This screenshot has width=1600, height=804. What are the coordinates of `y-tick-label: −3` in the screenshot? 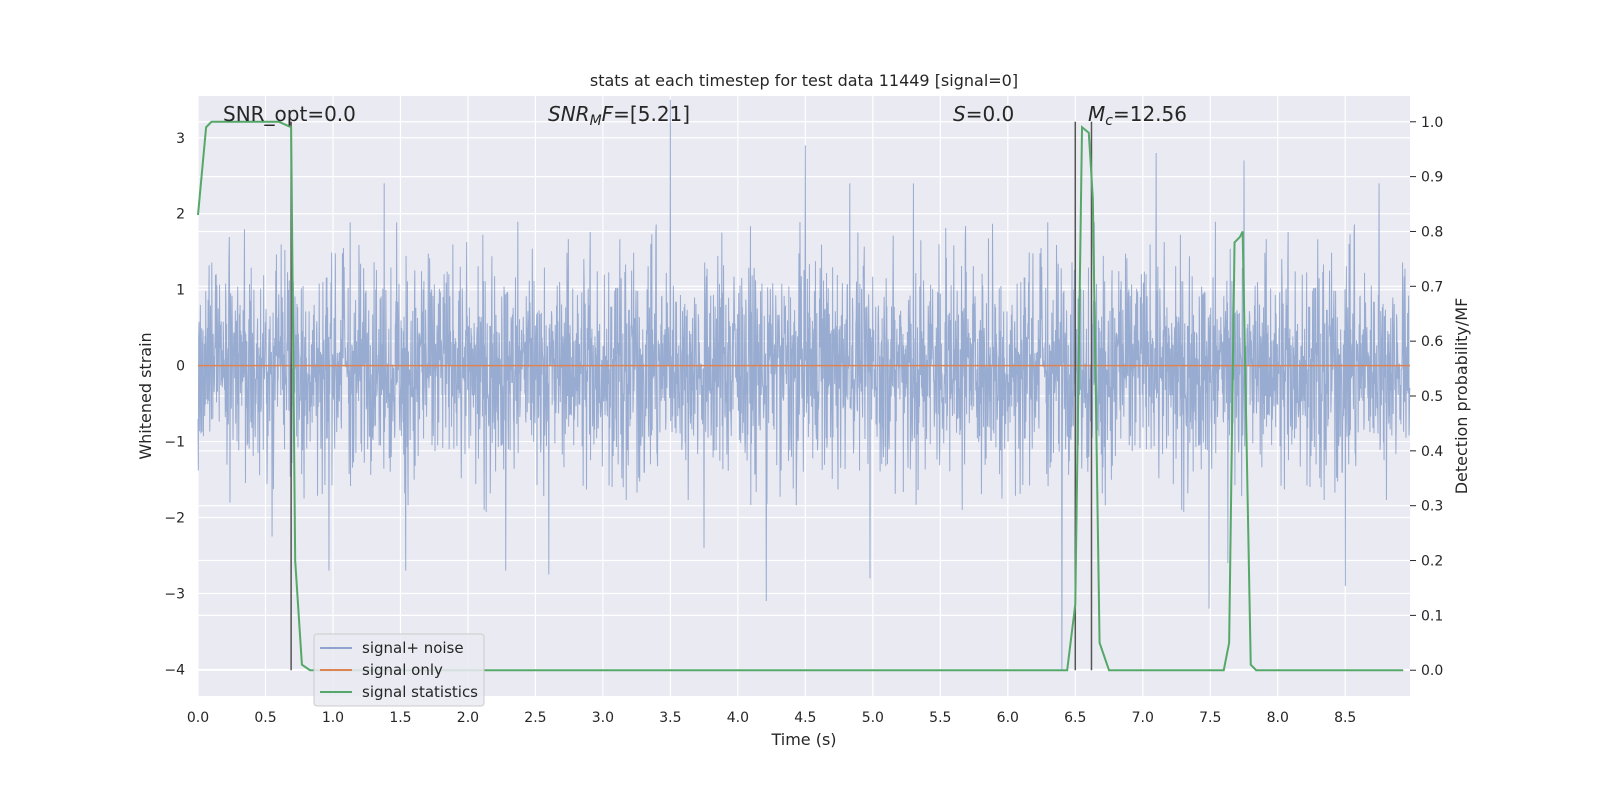 It's located at (174, 594).